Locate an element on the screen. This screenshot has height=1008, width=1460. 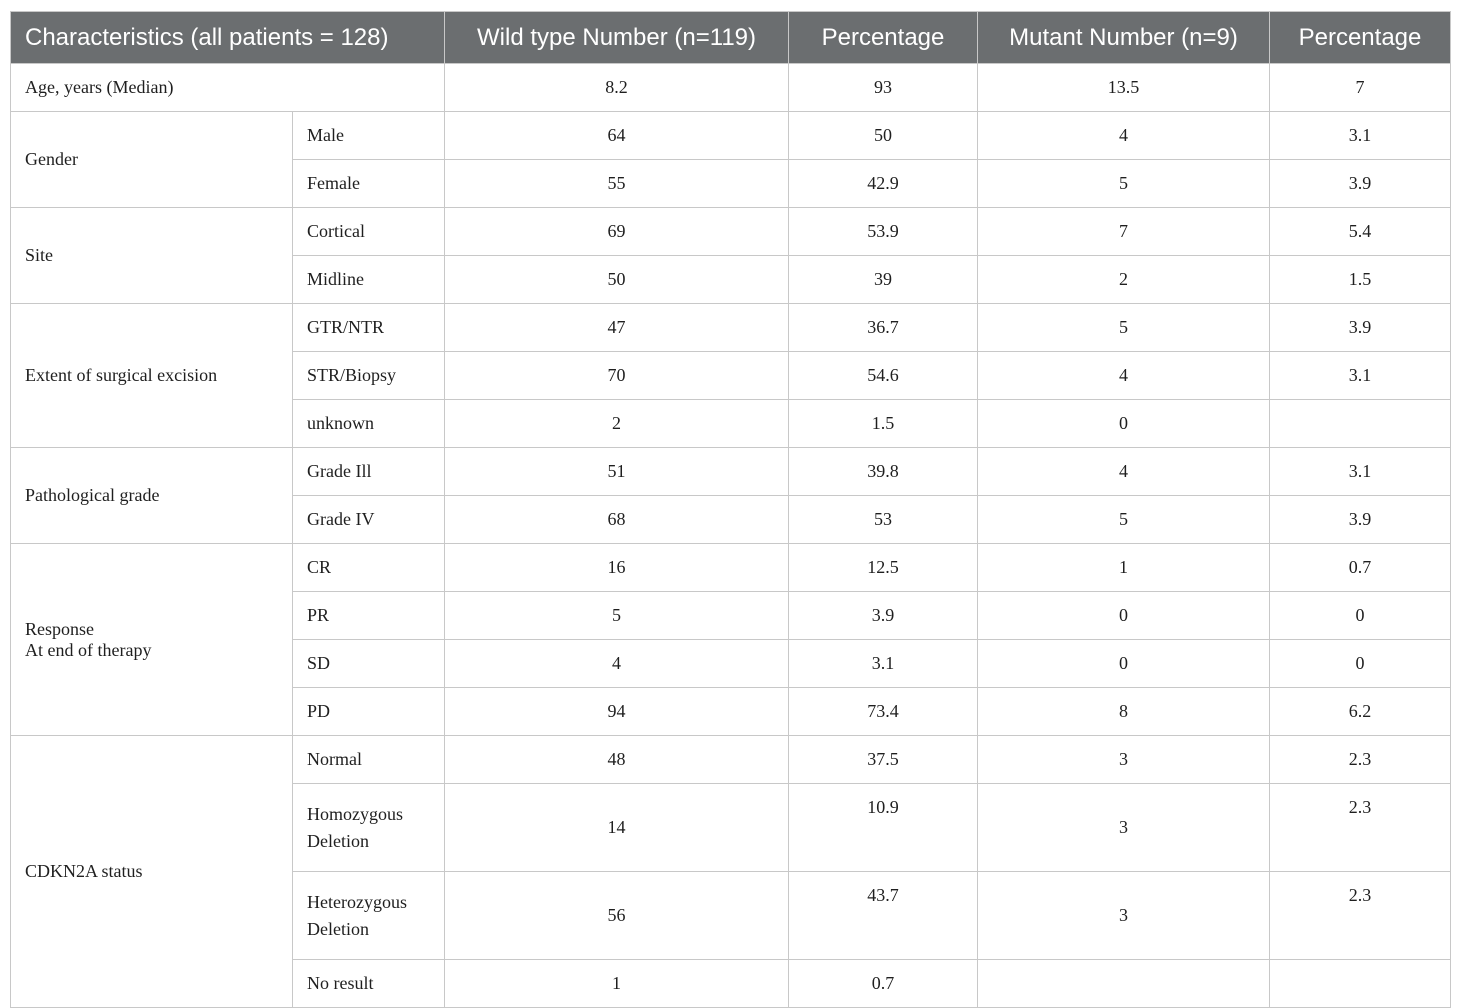
row-label-line: Heterozygous is located at coordinates (357, 901).